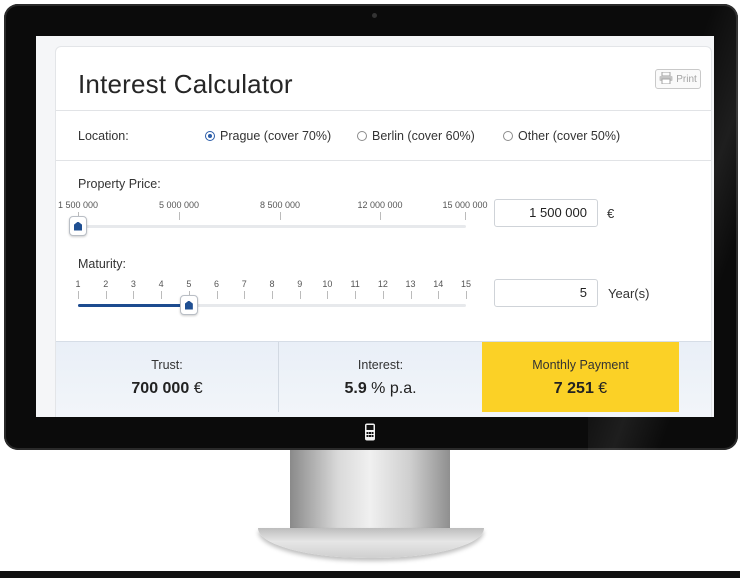 The width and height of the screenshot is (740, 578). Describe the element at coordinates (161, 284) in the screenshot. I see `maturity-tick-label: 4` at that location.